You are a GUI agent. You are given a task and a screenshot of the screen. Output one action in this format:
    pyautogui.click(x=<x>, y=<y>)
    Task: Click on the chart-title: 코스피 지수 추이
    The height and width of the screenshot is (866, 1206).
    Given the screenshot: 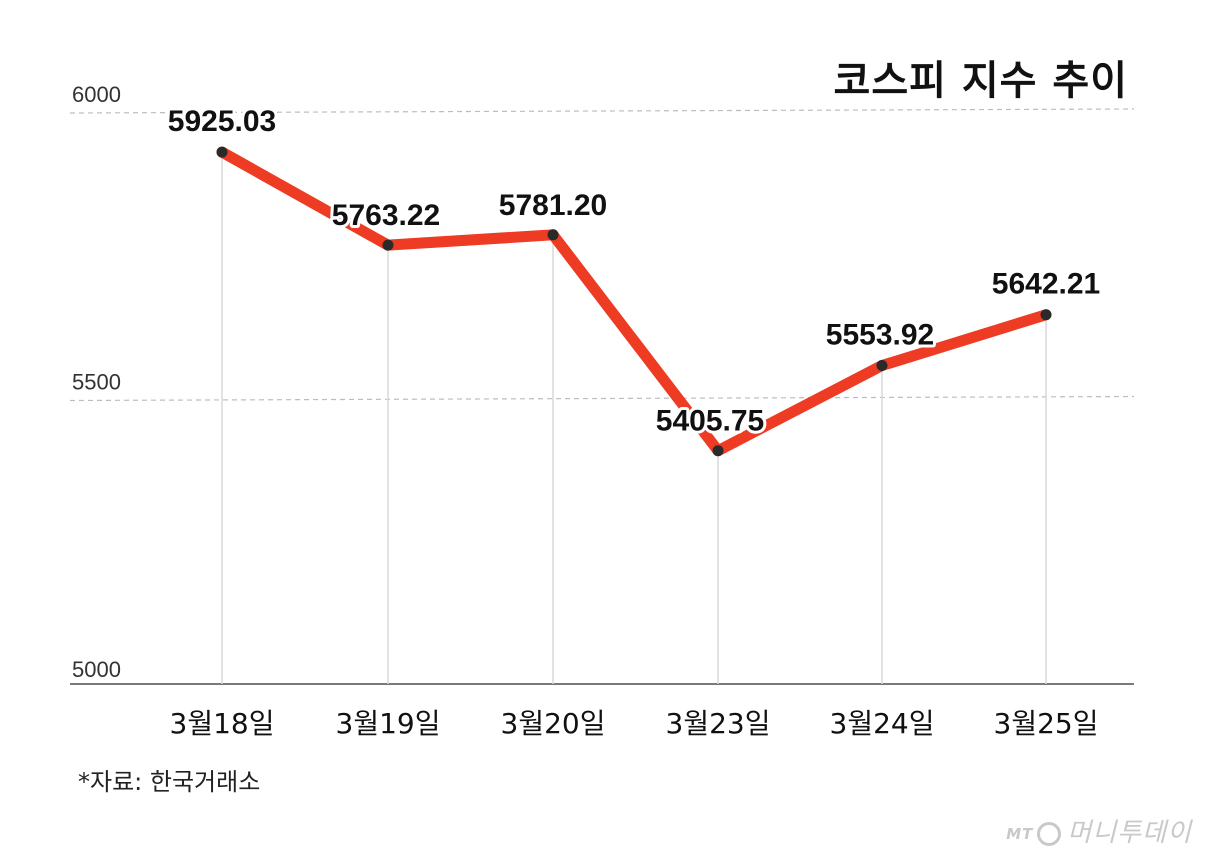 What is the action you would take?
    pyautogui.click(x=980, y=81)
    